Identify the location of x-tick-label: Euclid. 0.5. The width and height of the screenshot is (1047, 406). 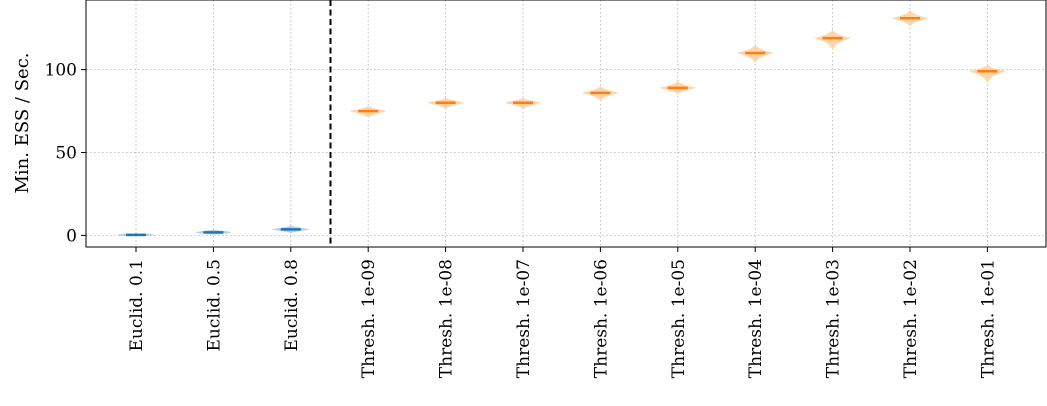
(214, 305).